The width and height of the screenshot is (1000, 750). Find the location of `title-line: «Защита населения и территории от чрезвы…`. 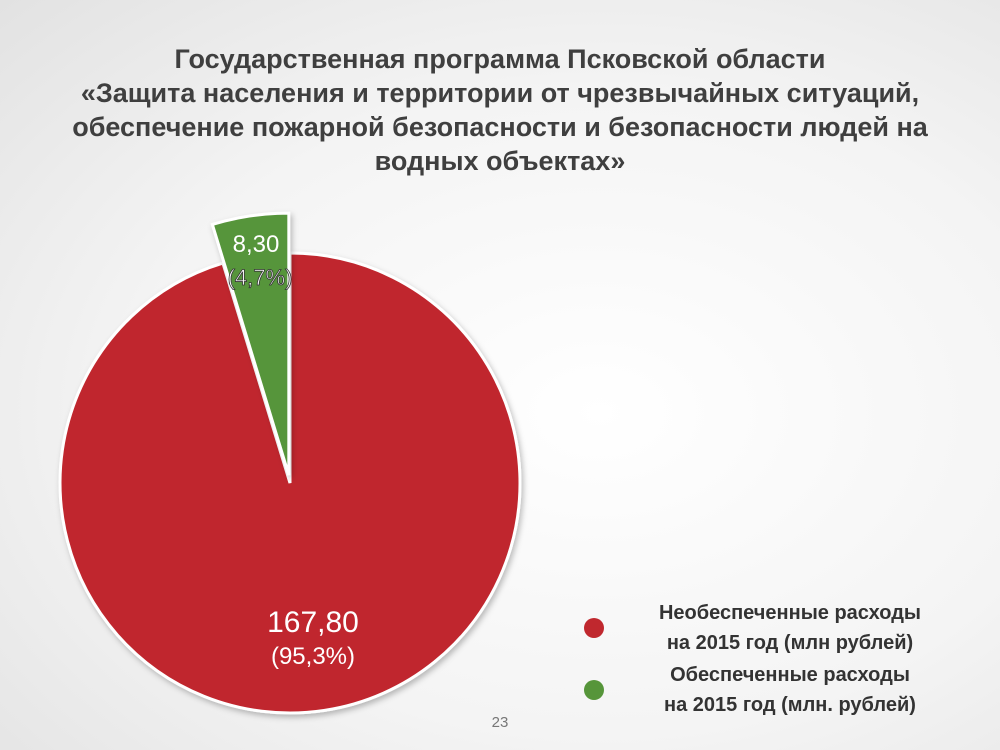

title-line: «Защита населения и территории от чрезвы… is located at coordinates (500, 93).